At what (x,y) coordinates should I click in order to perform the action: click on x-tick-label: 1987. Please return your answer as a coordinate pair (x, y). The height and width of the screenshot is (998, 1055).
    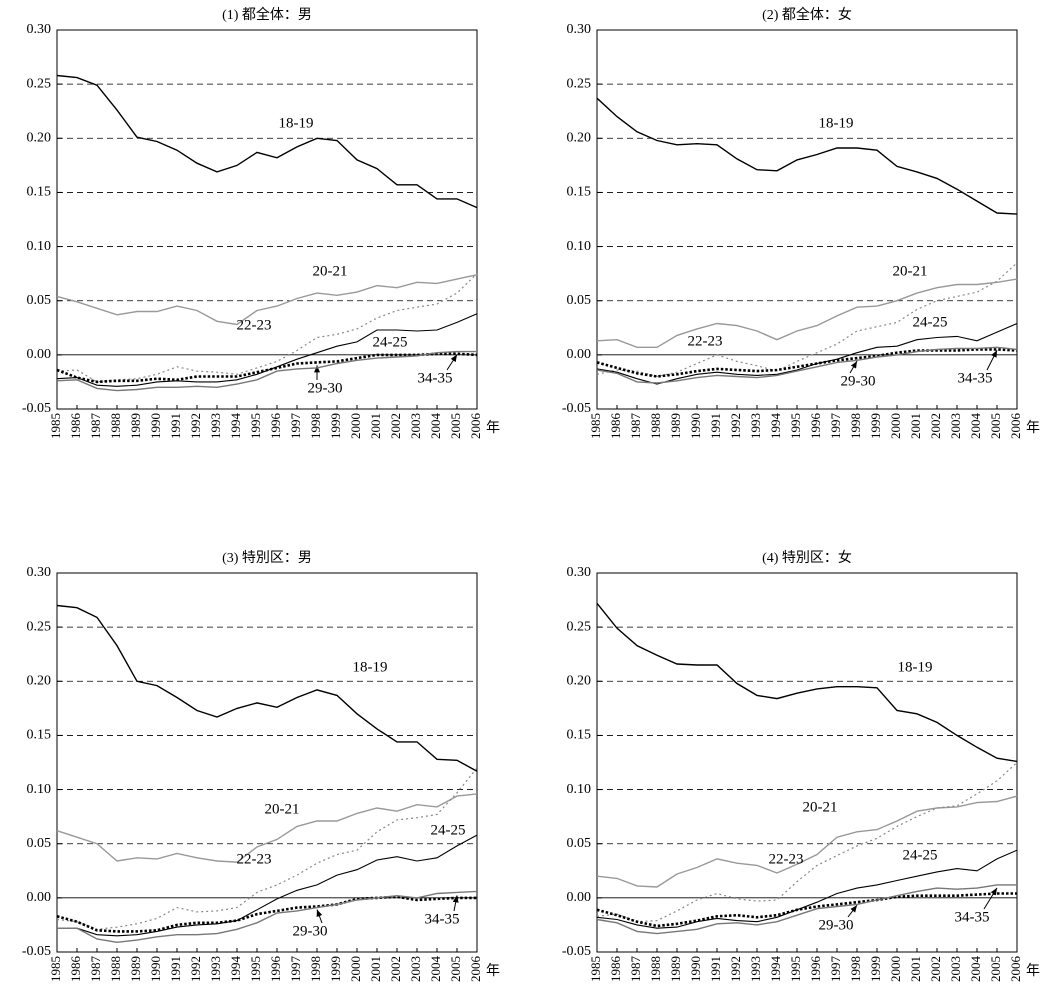
    Looking at the image, I should click on (635, 969).